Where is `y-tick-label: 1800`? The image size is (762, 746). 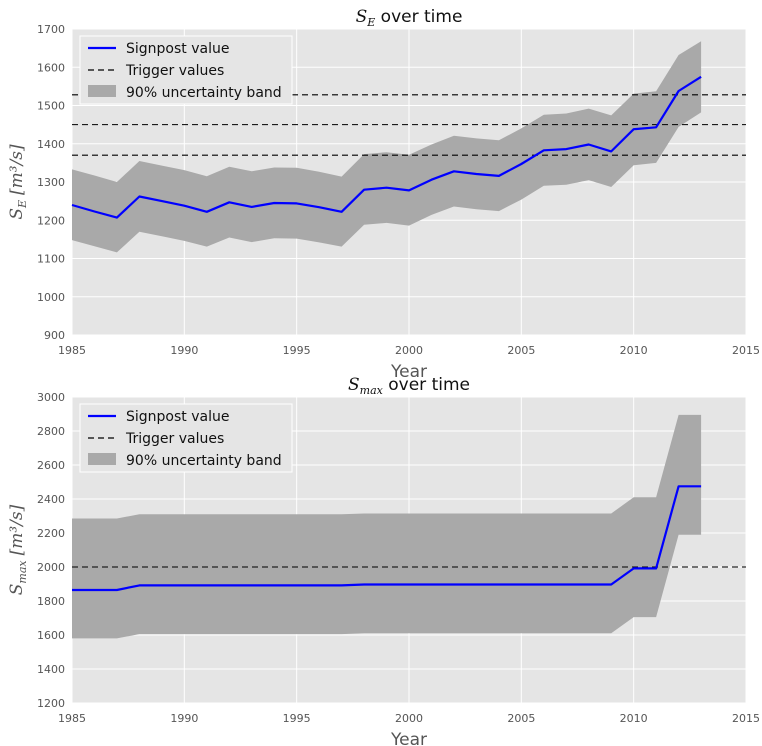 y-tick-label: 1800 is located at coordinates (51, 601).